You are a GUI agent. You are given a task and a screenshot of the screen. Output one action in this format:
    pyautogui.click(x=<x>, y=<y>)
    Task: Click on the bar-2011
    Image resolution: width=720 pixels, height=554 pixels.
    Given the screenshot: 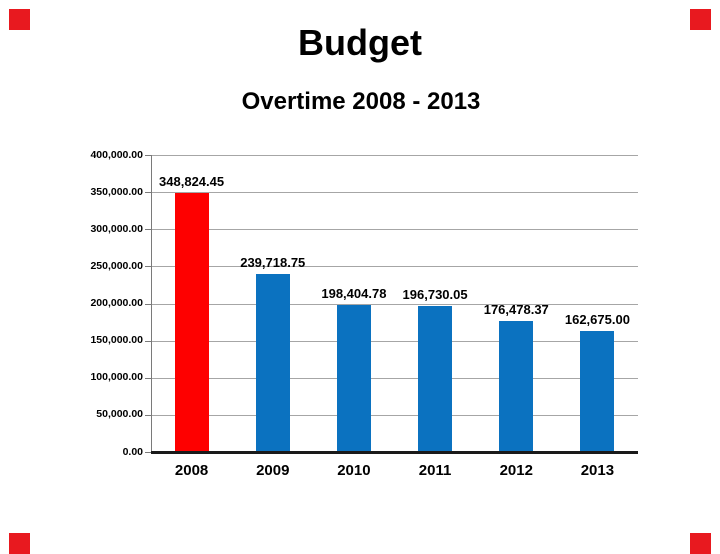 What is the action you would take?
    pyautogui.click(x=435, y=378)
    